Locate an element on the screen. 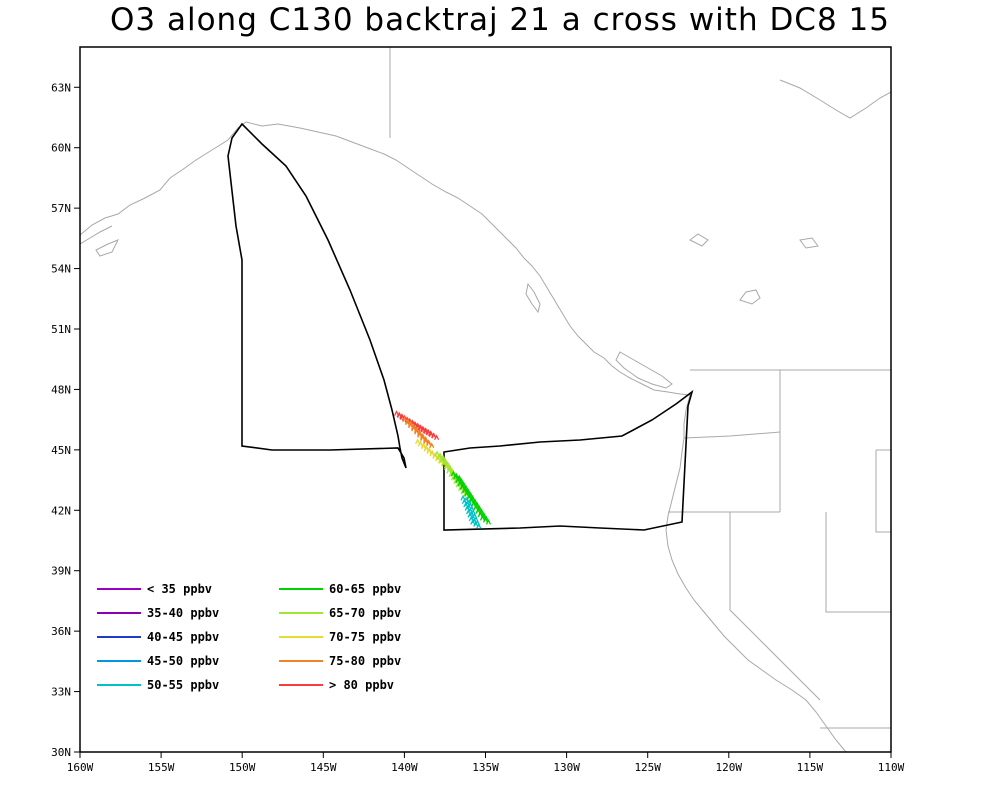 This screenshot has width=1000, height=800. lon-tick-label: 160W is located at coordinates (80, 767).